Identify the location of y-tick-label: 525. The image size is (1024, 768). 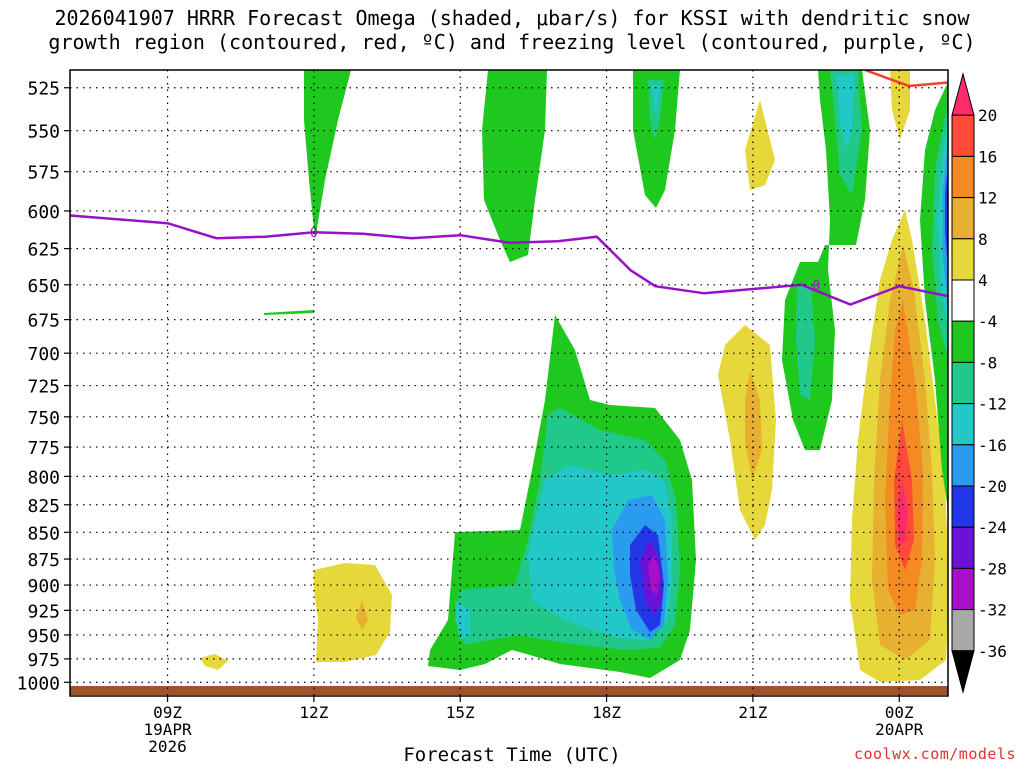
(43, 89).